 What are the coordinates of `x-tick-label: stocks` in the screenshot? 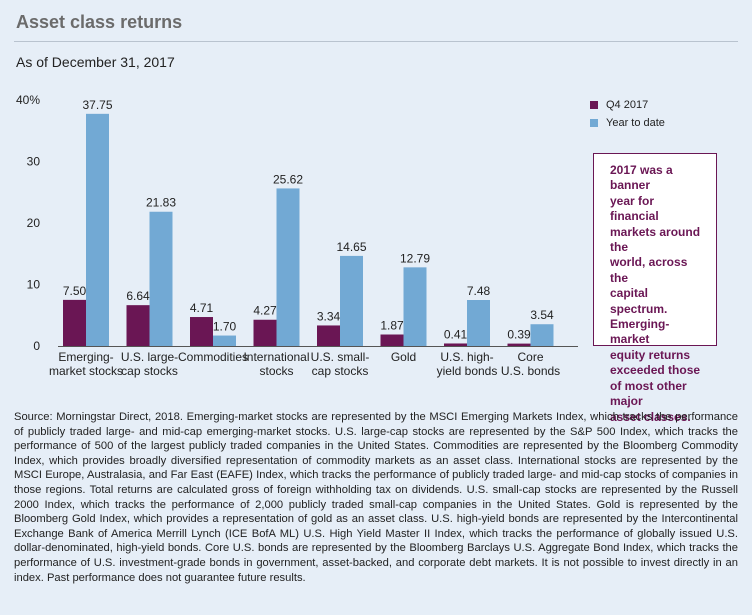 It's located at (276, 371).